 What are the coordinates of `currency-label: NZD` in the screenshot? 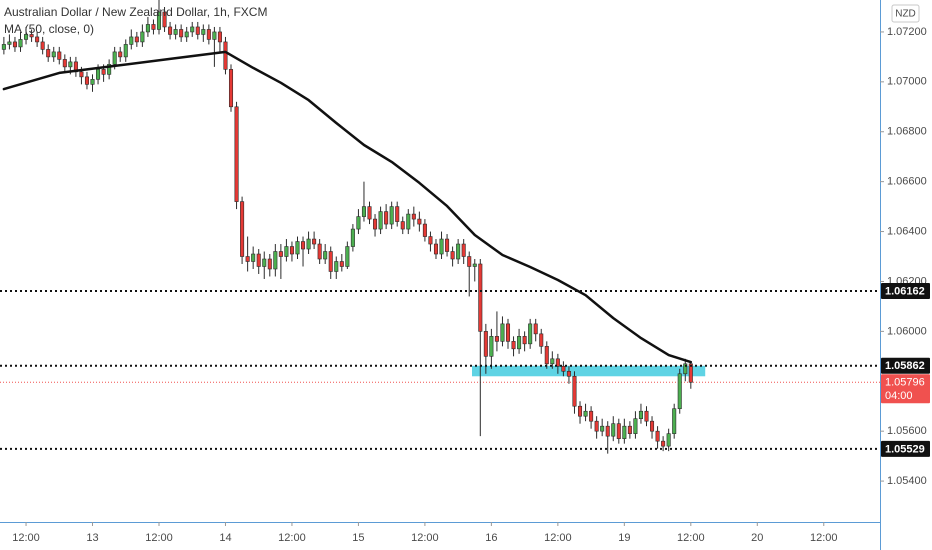 It's located at (905, 14).